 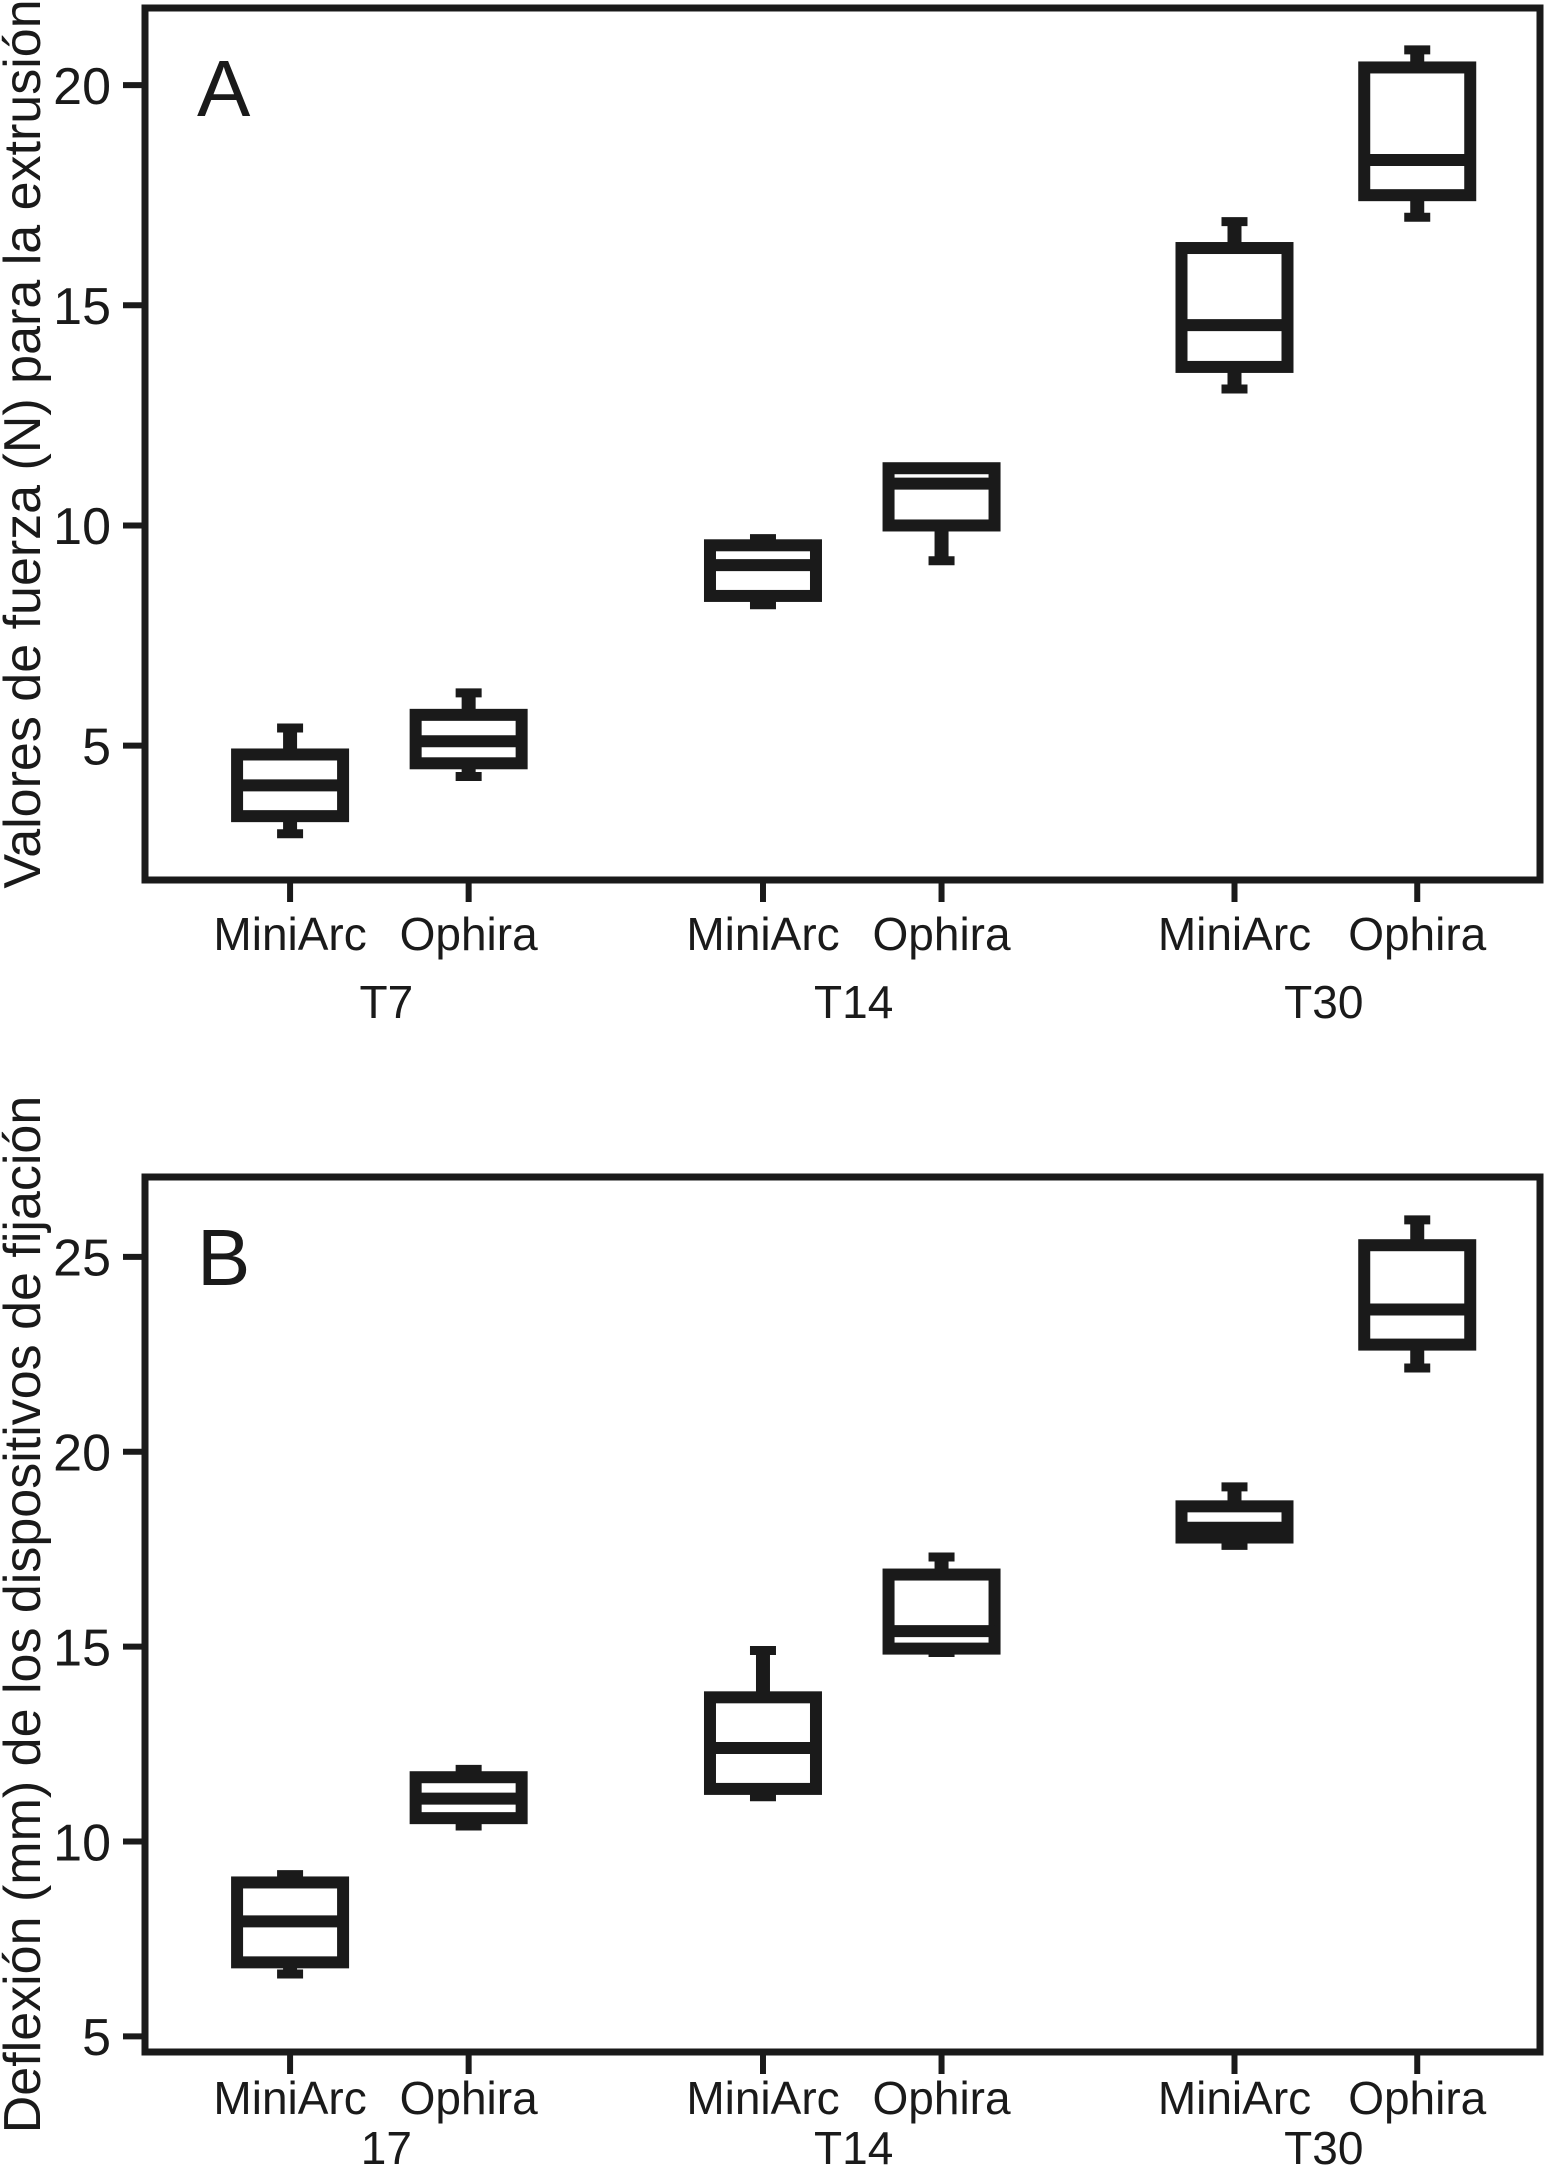 I want to click on y-axis-label: Valores de fuerza (N) para la extrusión, so click(x=26, y=444).